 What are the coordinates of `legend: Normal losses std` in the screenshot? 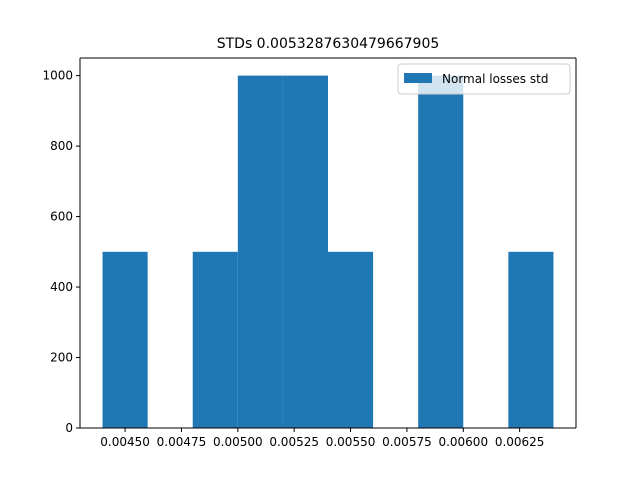 It's located at (484, 79).